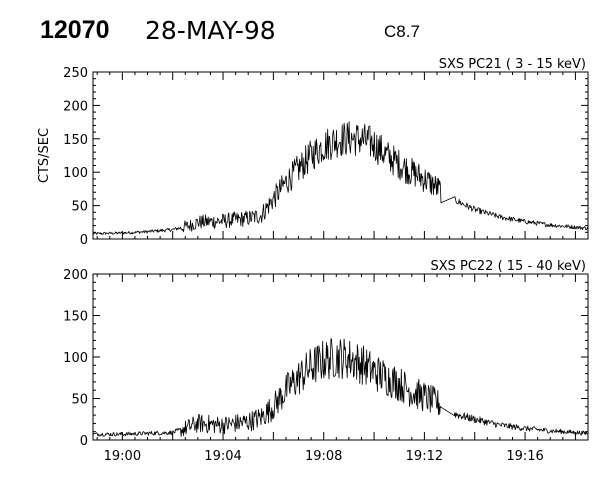 This screenshot has width=600, height=480. I want to click on panel-2-title: SXS PC22 ( 15 - 40 keV), so click(508, 266).